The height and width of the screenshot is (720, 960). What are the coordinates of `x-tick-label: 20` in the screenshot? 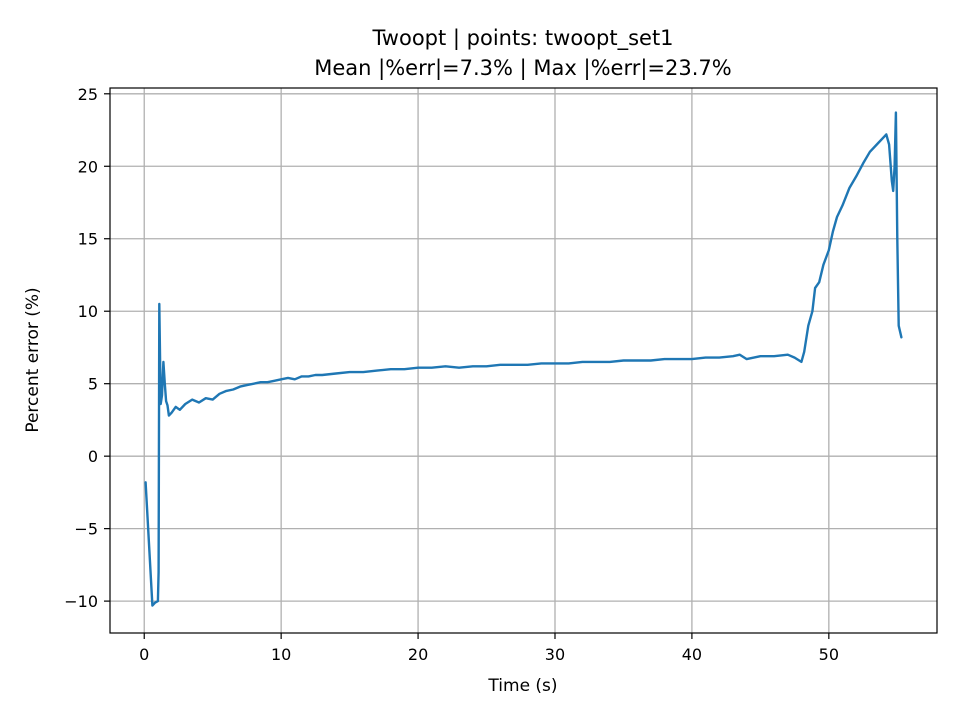 It's located at (418, 654).